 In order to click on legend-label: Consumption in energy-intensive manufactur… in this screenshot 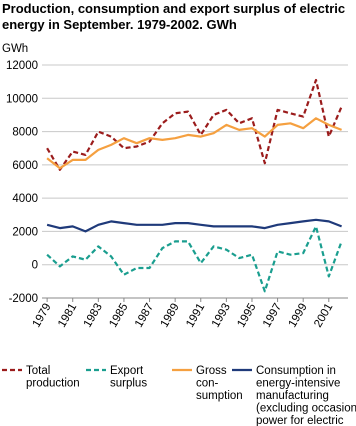, I will do `click(306, 395)`.